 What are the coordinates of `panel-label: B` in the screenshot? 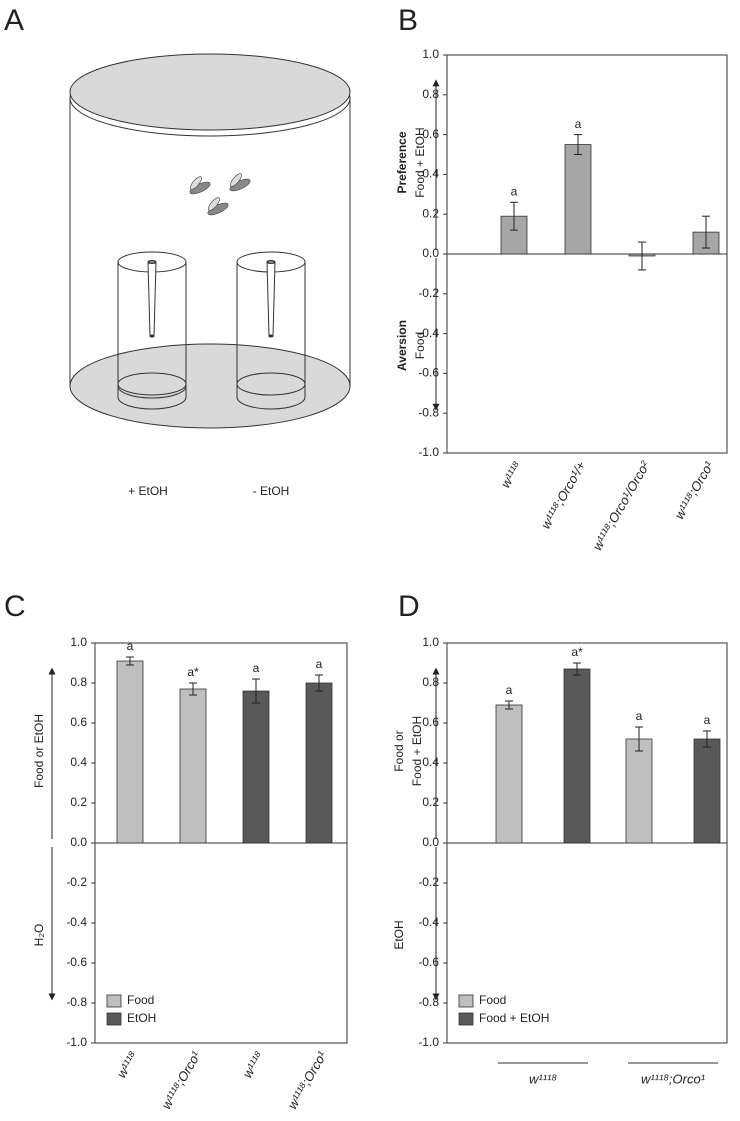 It's located at (408, 20).